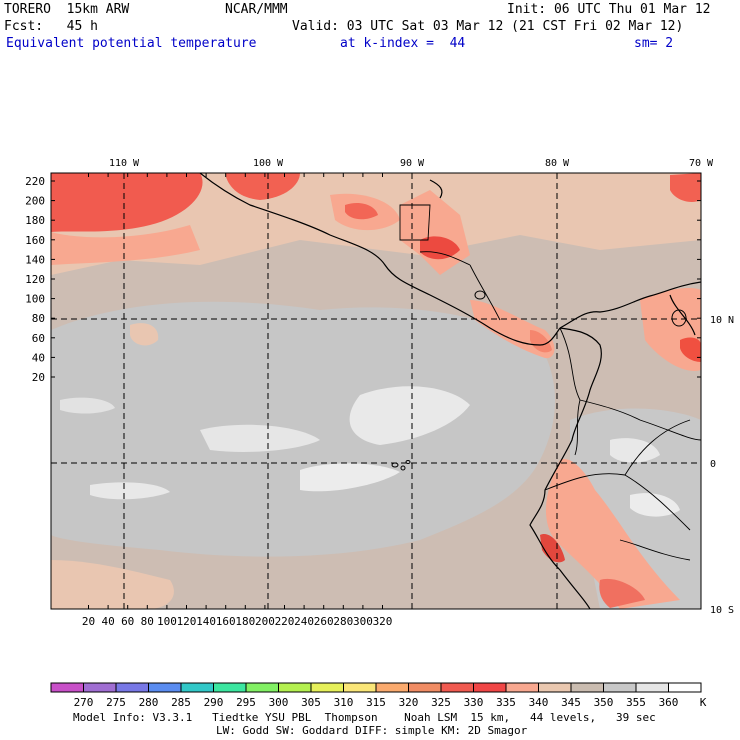 The height and width of the screenshot is (740, 740). I want to click on init-time: Init: 06 UTC Thu 01 Mar 12, so click(609, 9).